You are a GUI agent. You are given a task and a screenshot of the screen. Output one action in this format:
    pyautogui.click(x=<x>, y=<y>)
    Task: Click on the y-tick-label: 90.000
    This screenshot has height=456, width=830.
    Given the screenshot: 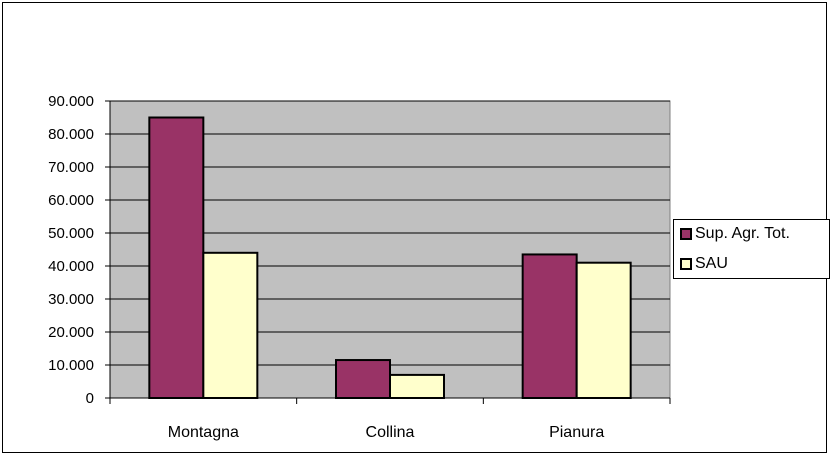 What is the action you would take?
    pyautogui.click(x=71, y=101)
    